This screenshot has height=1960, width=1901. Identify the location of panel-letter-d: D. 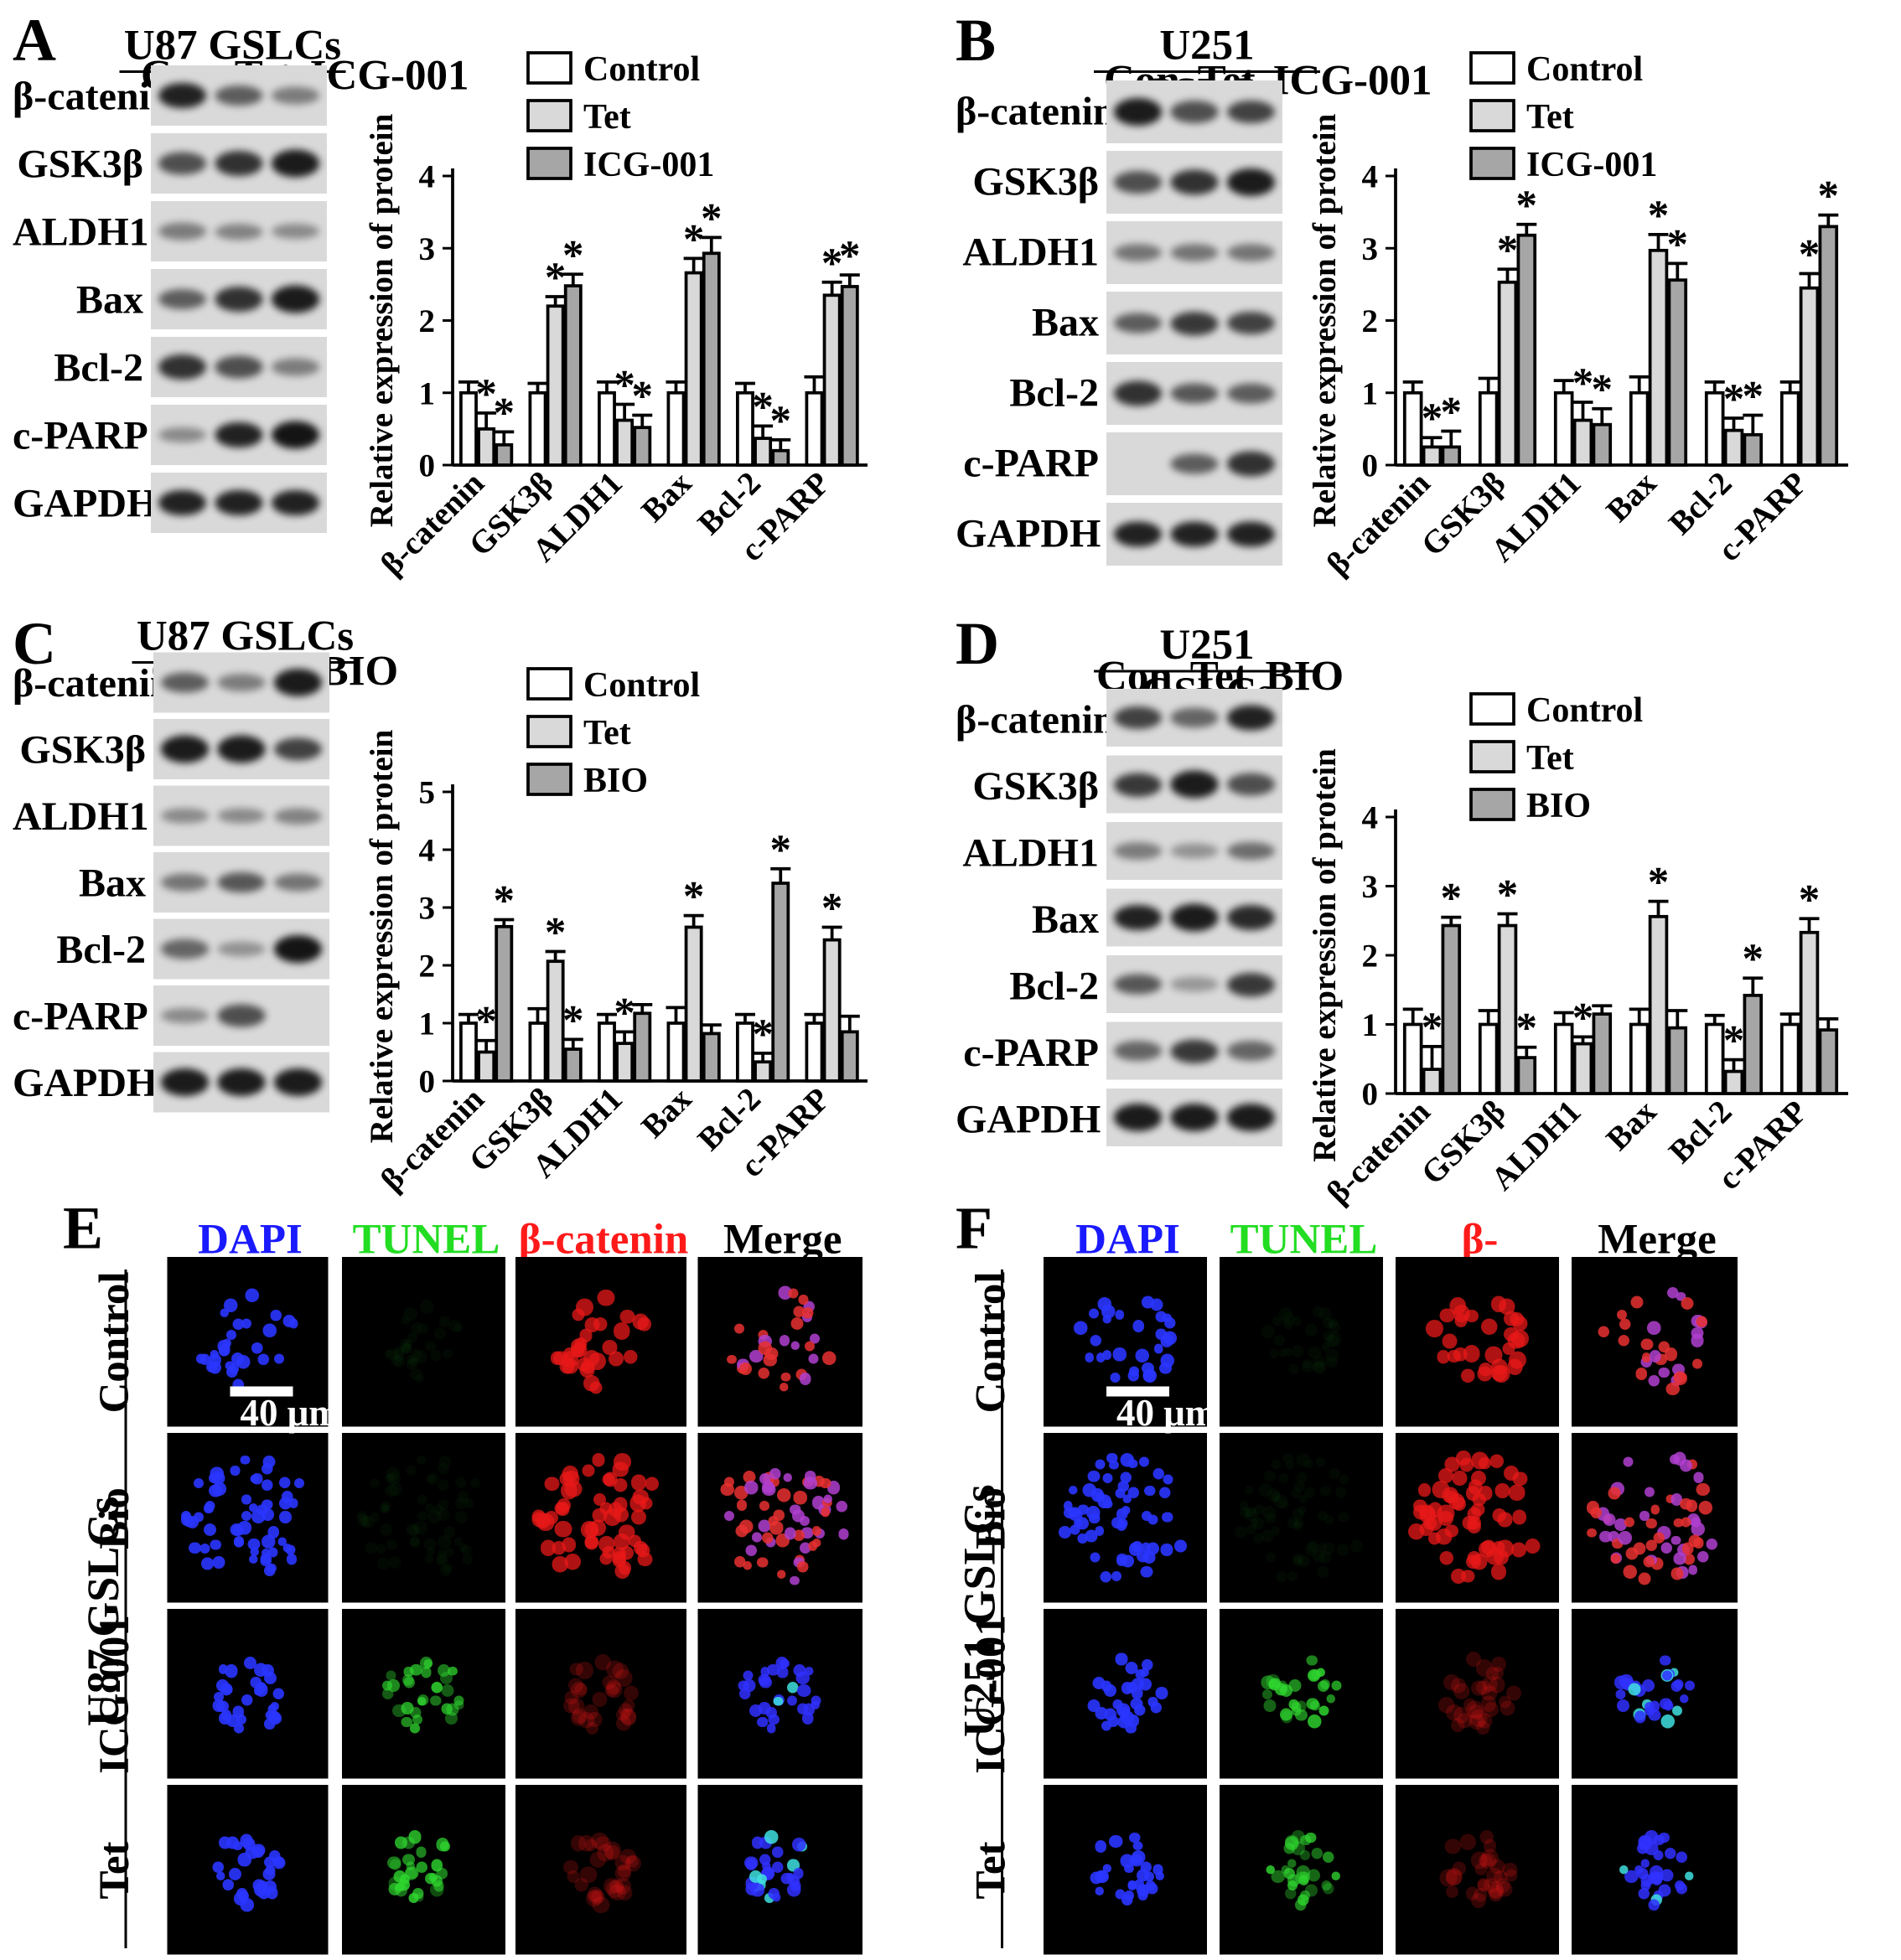
(978, 644).